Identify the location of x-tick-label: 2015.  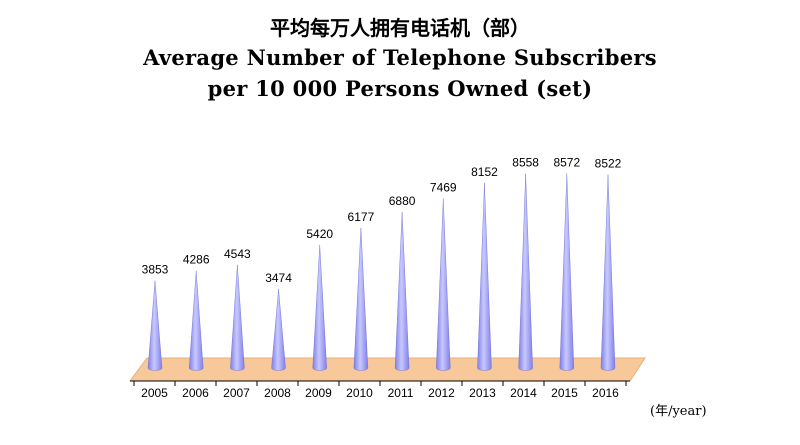
(564, 393).